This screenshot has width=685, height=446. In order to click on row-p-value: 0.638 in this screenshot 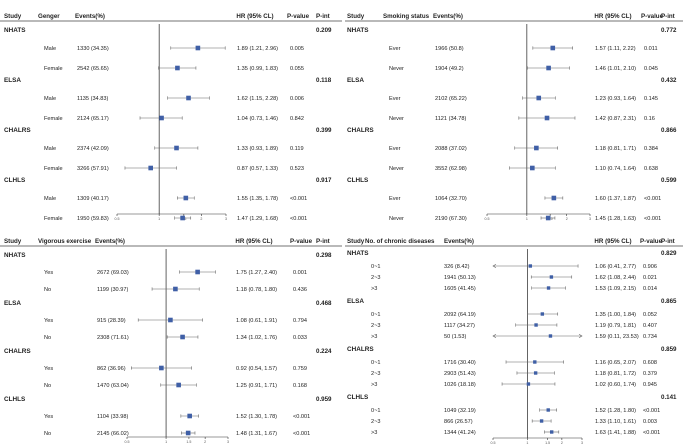, I will do `click(651, 169)`.